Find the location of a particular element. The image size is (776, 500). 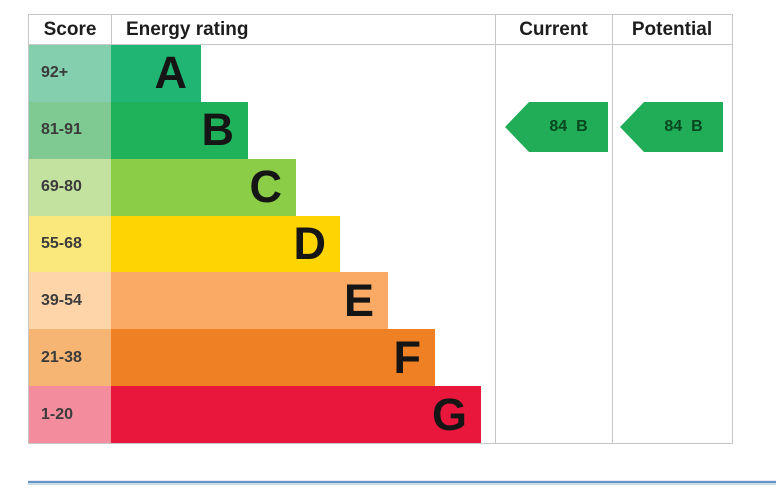

band-row-e: 39-54 E is located at coordinates (380, 301).